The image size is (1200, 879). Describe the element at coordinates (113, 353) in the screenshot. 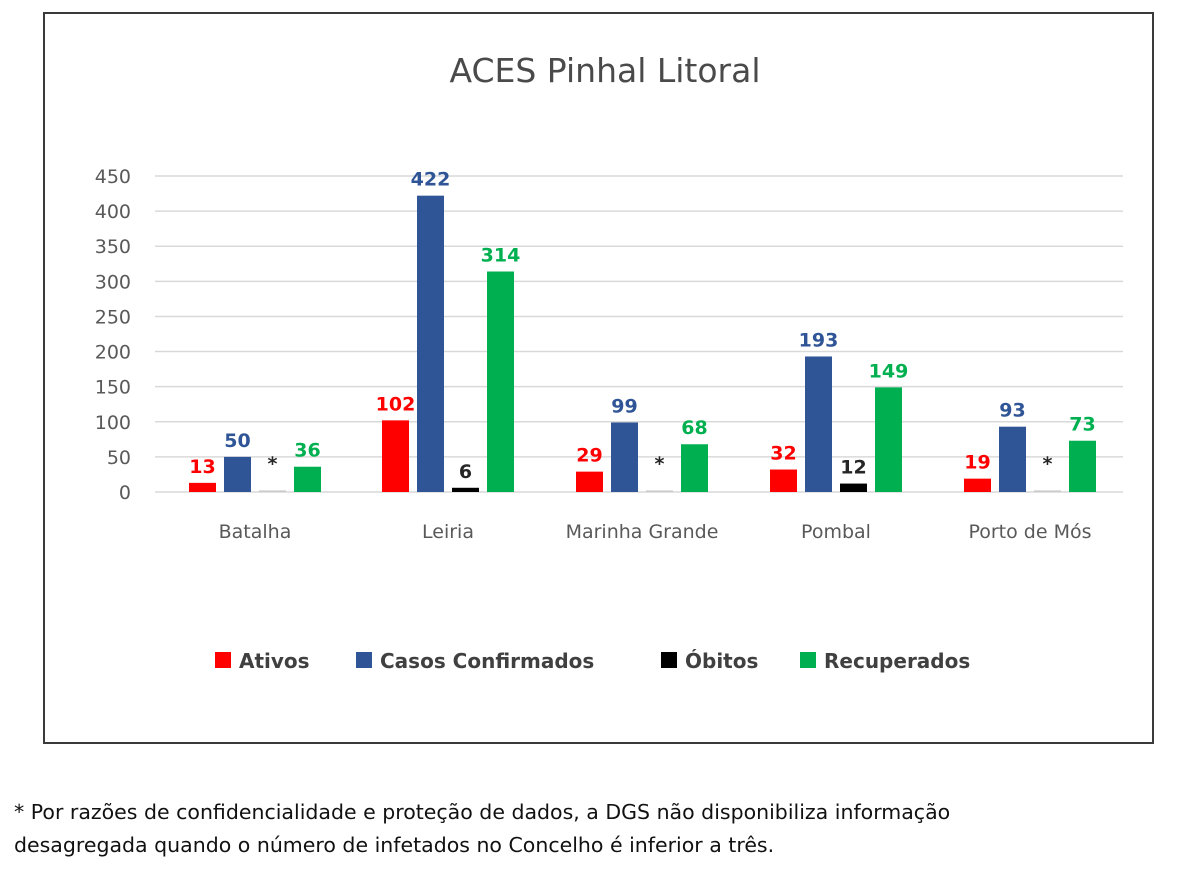

I see `y-tick-label: 200` at that location.